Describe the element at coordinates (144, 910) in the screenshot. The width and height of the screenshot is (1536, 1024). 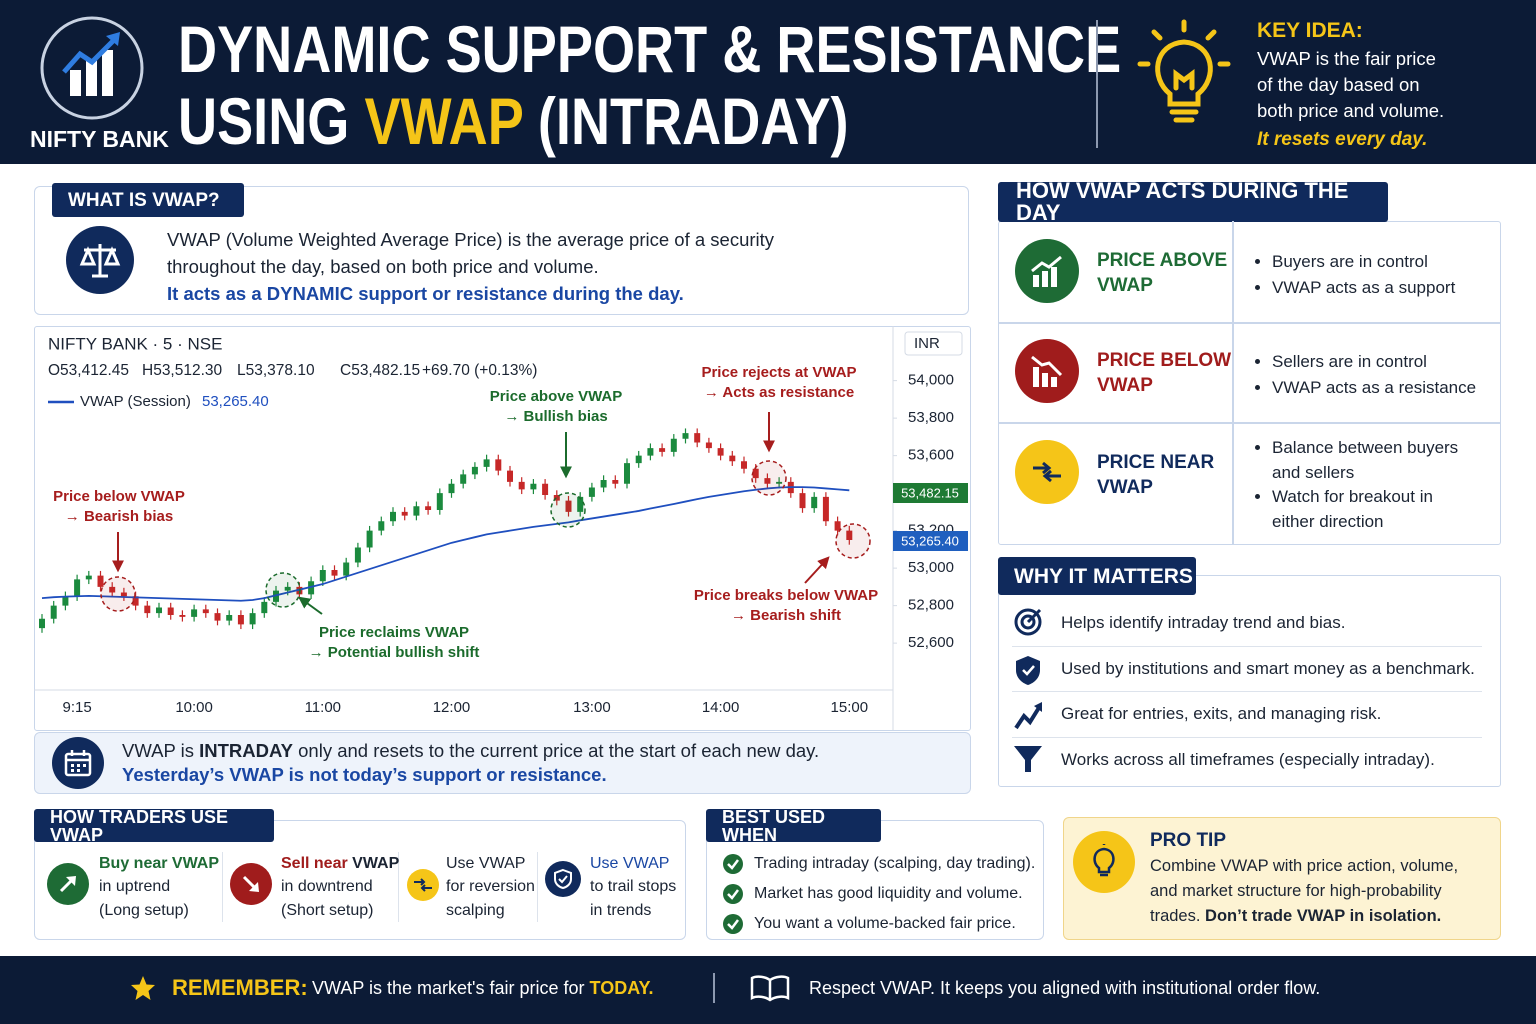
I see `trader-line: (Long setup)` at that location.